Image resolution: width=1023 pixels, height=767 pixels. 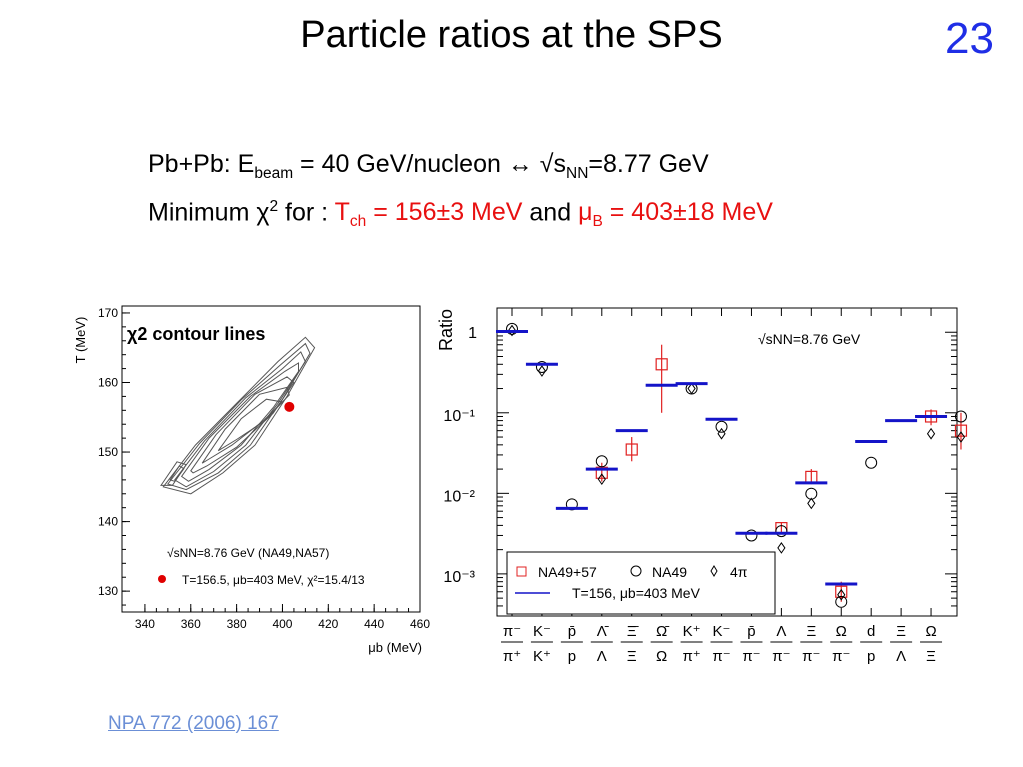 I want to click on mub-value: μB = 403±18 MeV, so click(x=675, y=214).